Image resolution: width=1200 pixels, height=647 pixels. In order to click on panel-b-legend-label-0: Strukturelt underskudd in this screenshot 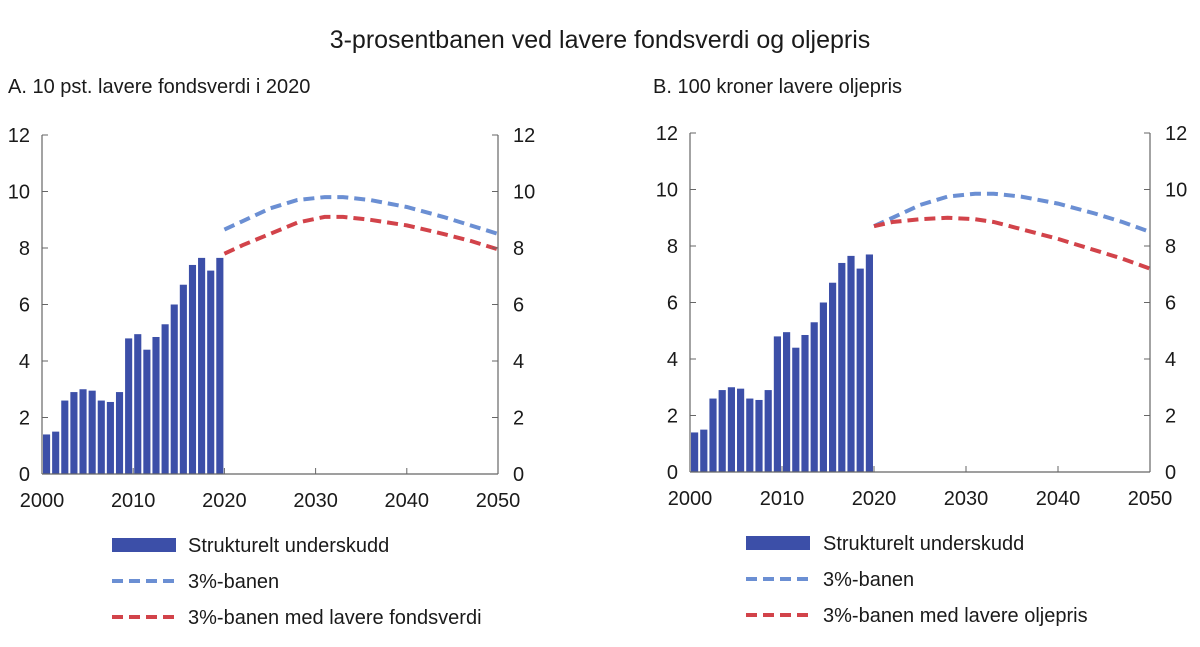, I will do `click(923, 544)`.